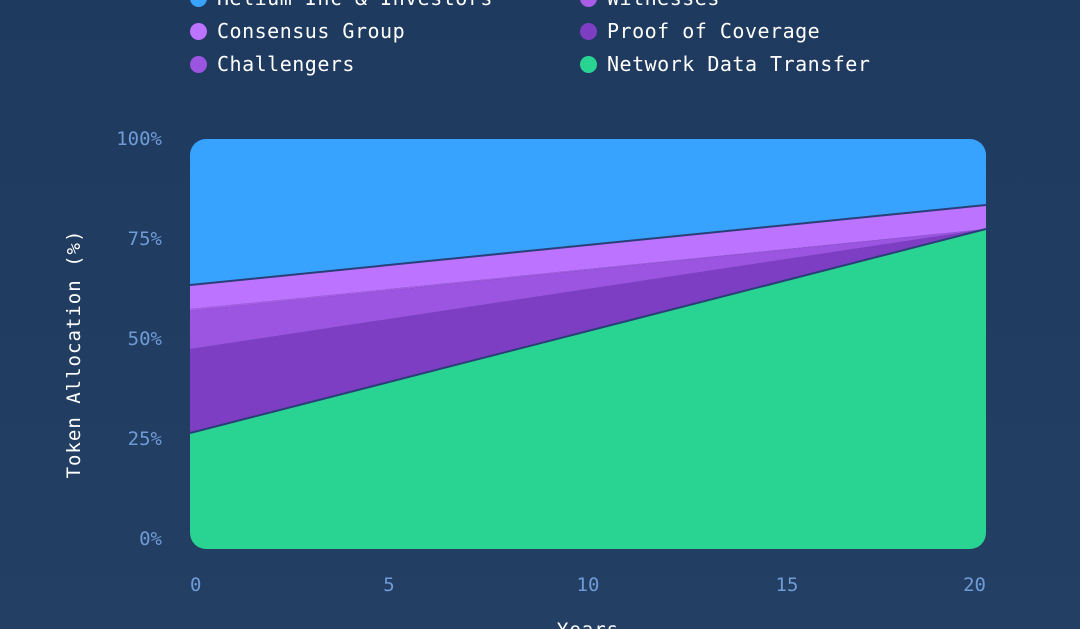  I want to click on area-witnesses, so click(588, 270).